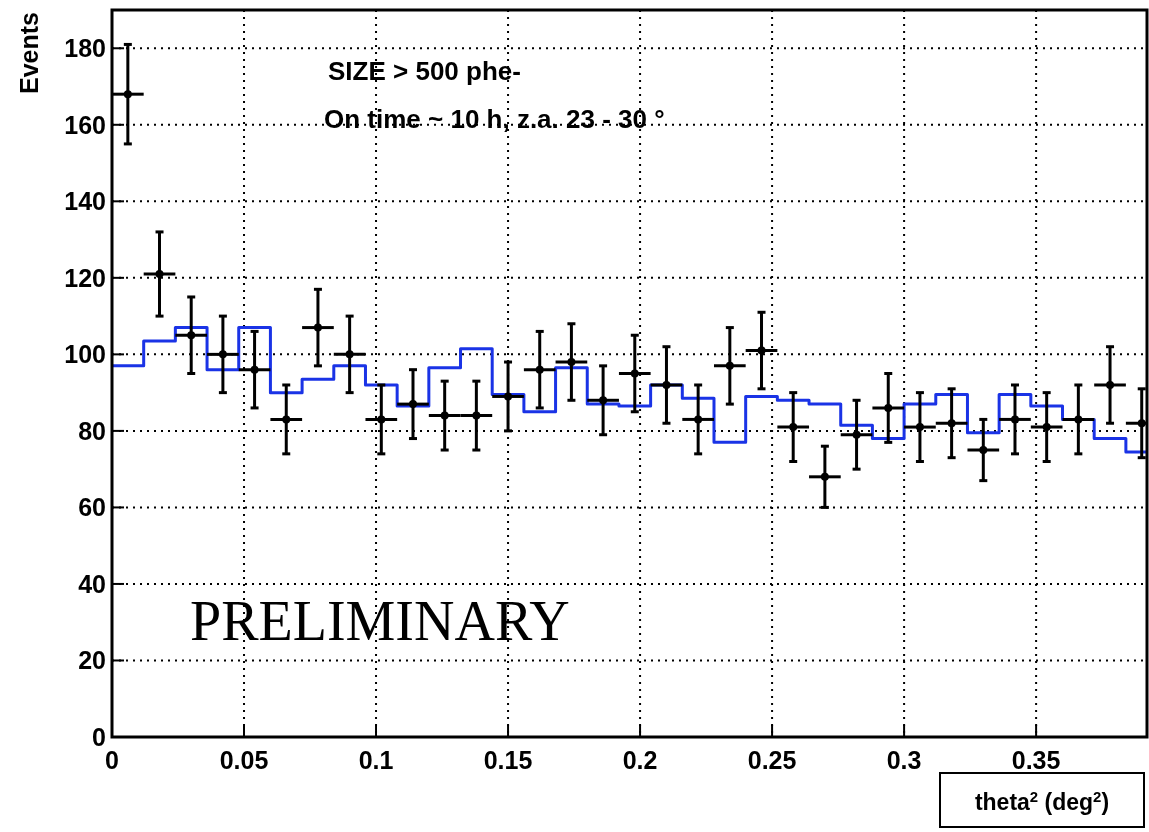 The width and height of the screenshot is (1149, 832). What do you see at coordinates (640, 760) in the screenshot?
I see `x-tick-label: 0.2` at bounding box center [640, 760].